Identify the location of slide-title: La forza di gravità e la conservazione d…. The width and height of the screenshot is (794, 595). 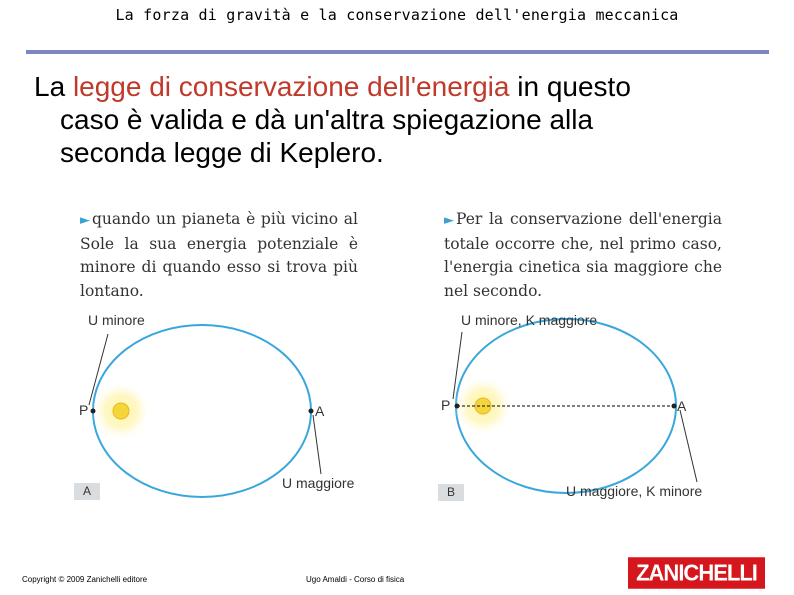
(397, 15).